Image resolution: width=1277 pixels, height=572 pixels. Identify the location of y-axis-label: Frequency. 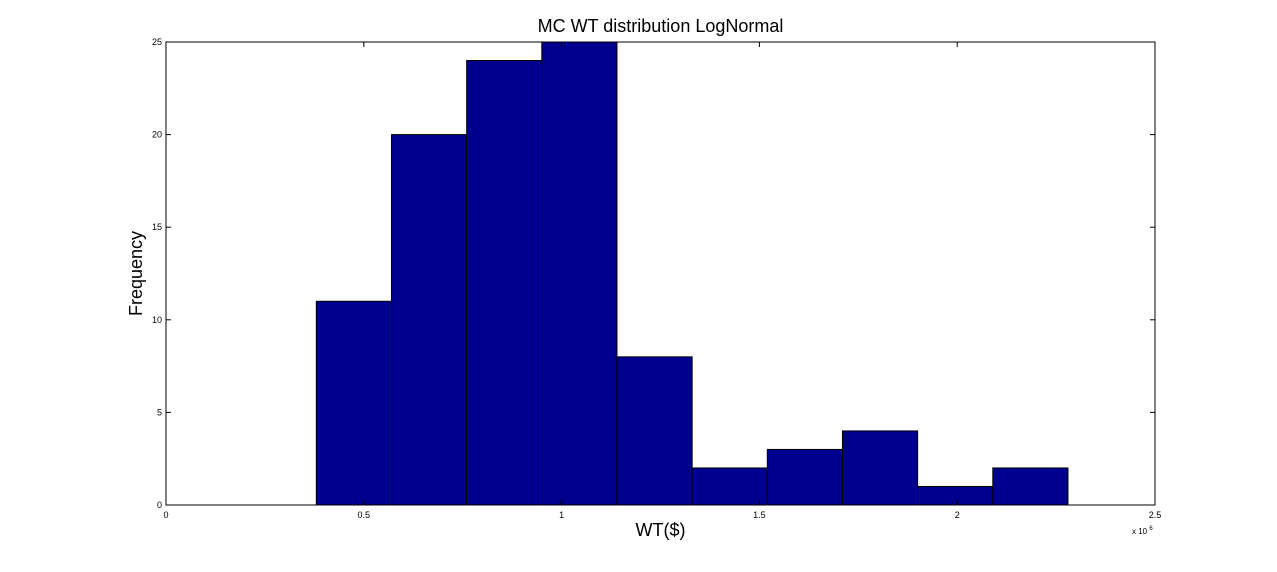
(136, 273).